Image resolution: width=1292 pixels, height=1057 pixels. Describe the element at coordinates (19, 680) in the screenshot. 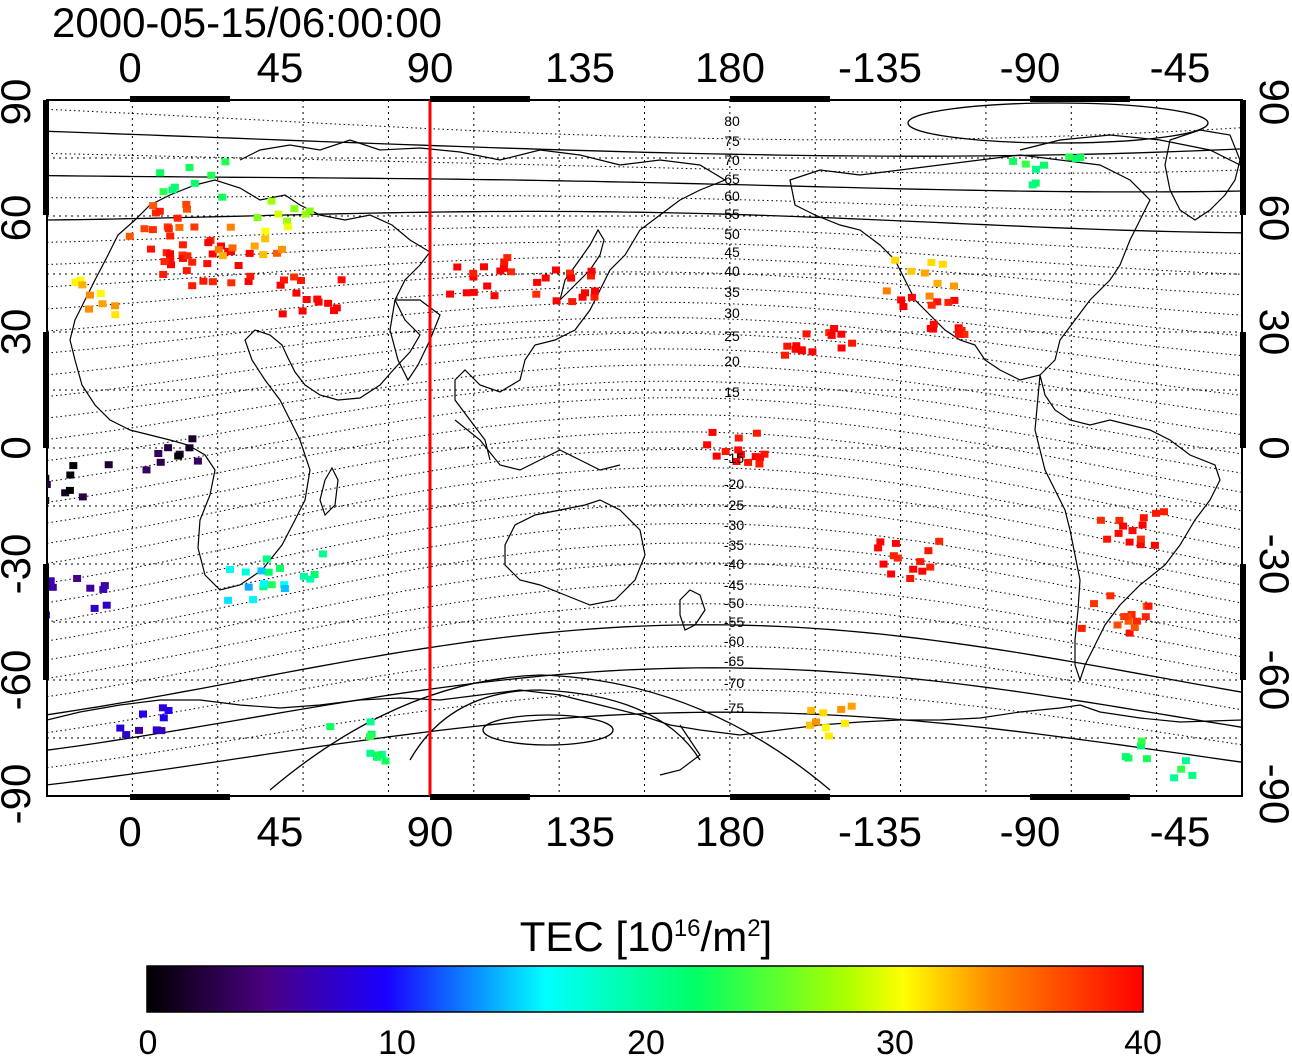

I see `left-tick-label: -60` at that location.